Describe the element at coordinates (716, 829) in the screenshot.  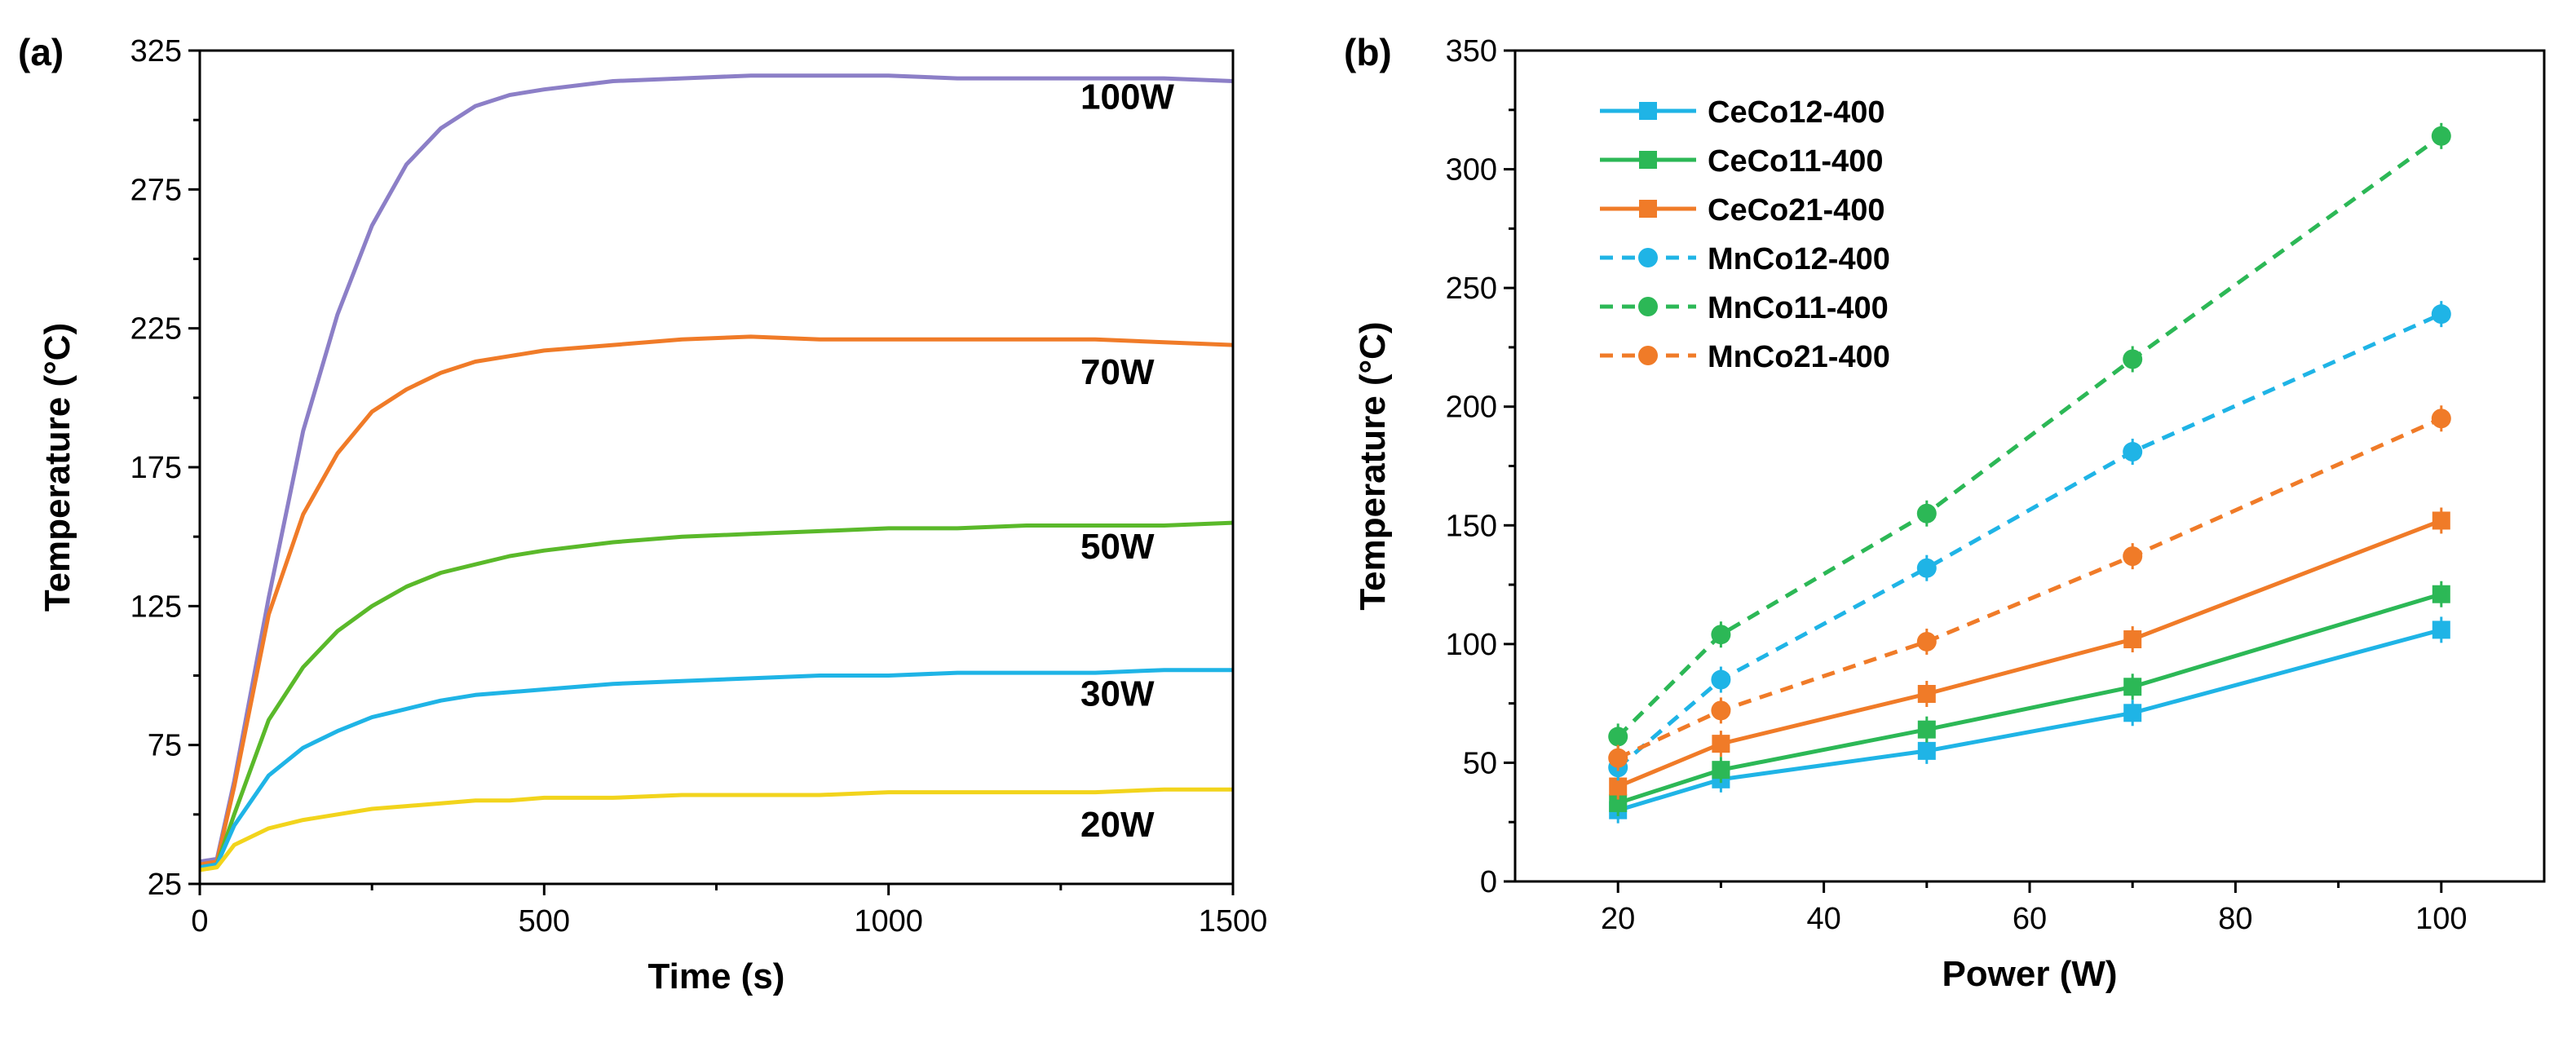
I see `series-line-20w` at that location.